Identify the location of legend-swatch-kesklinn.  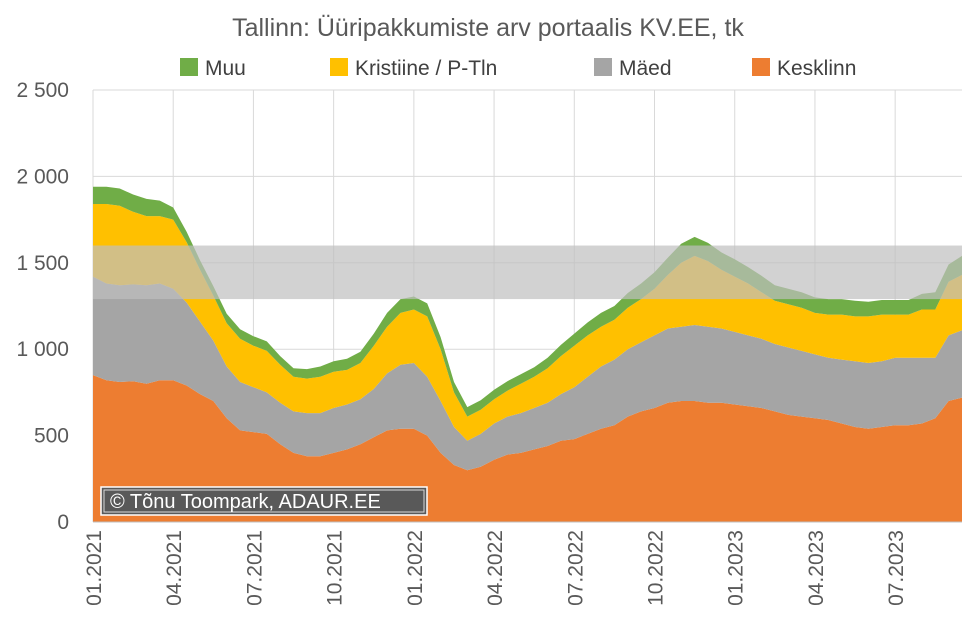
(761, 67).